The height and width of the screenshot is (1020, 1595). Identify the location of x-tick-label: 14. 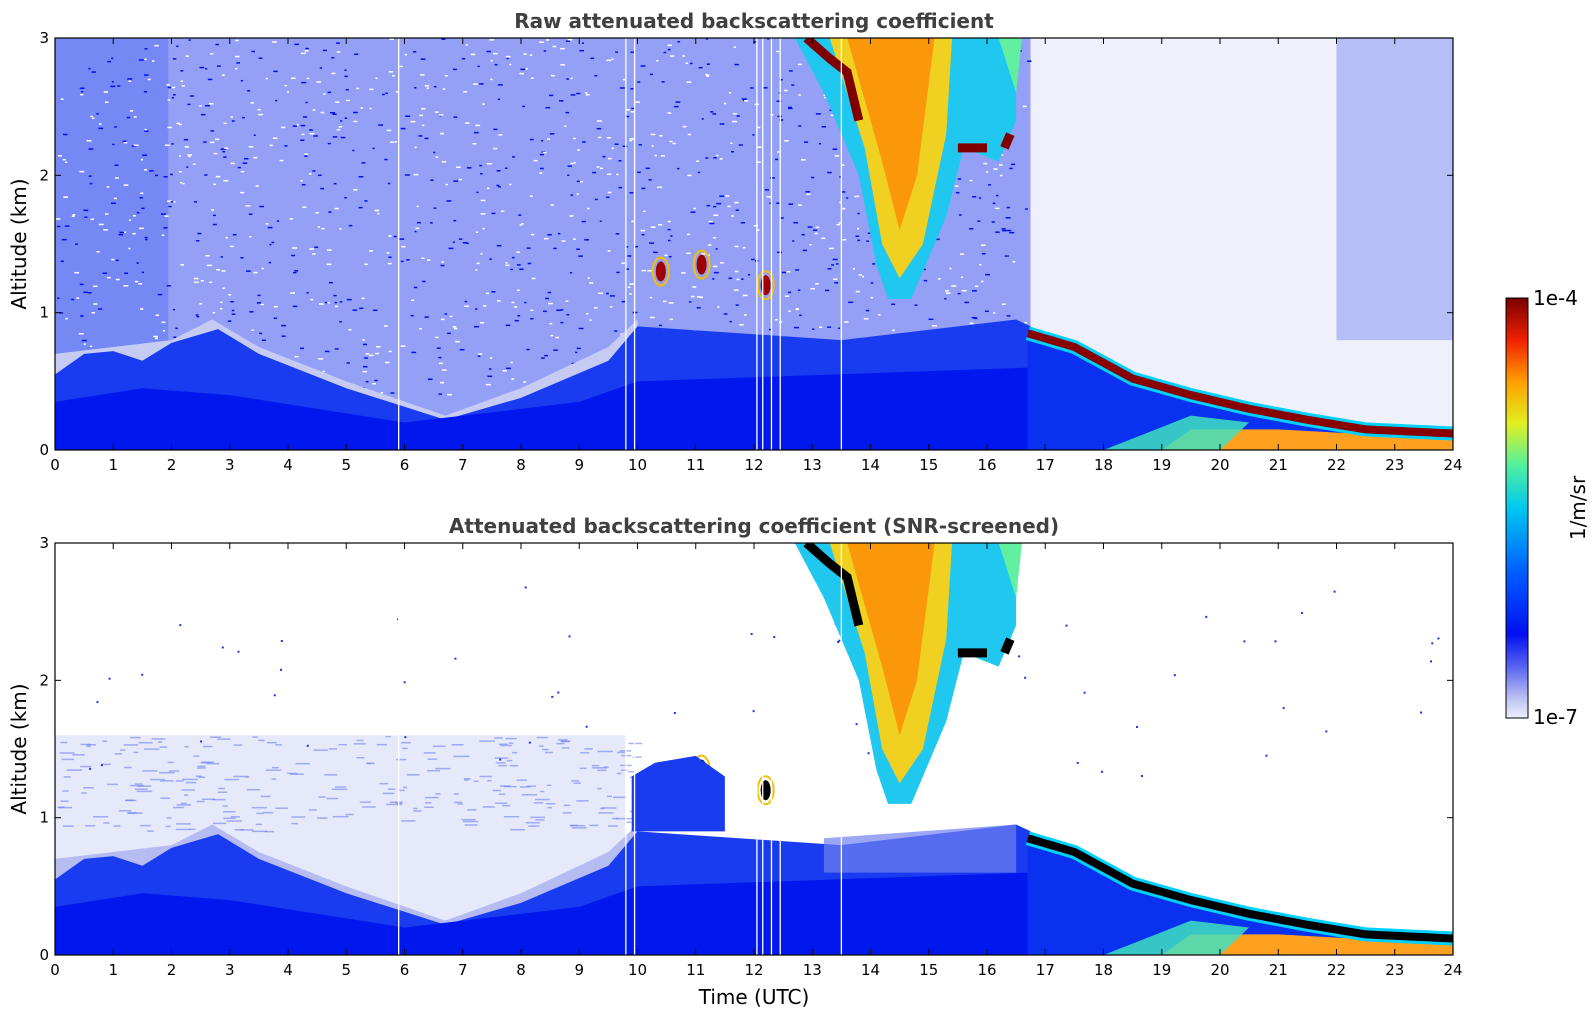
(870, 970).